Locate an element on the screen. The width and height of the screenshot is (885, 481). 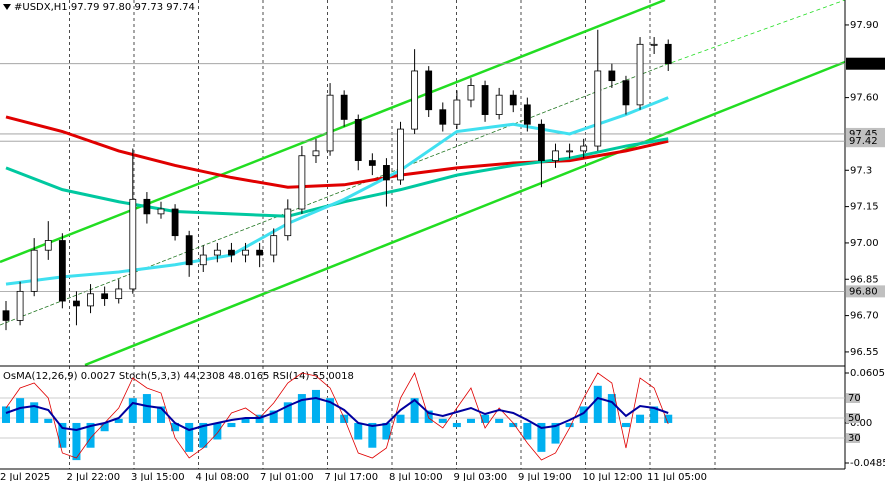
x-tick-label: 2 Jul 2025 is located at coordinates (25, 476).